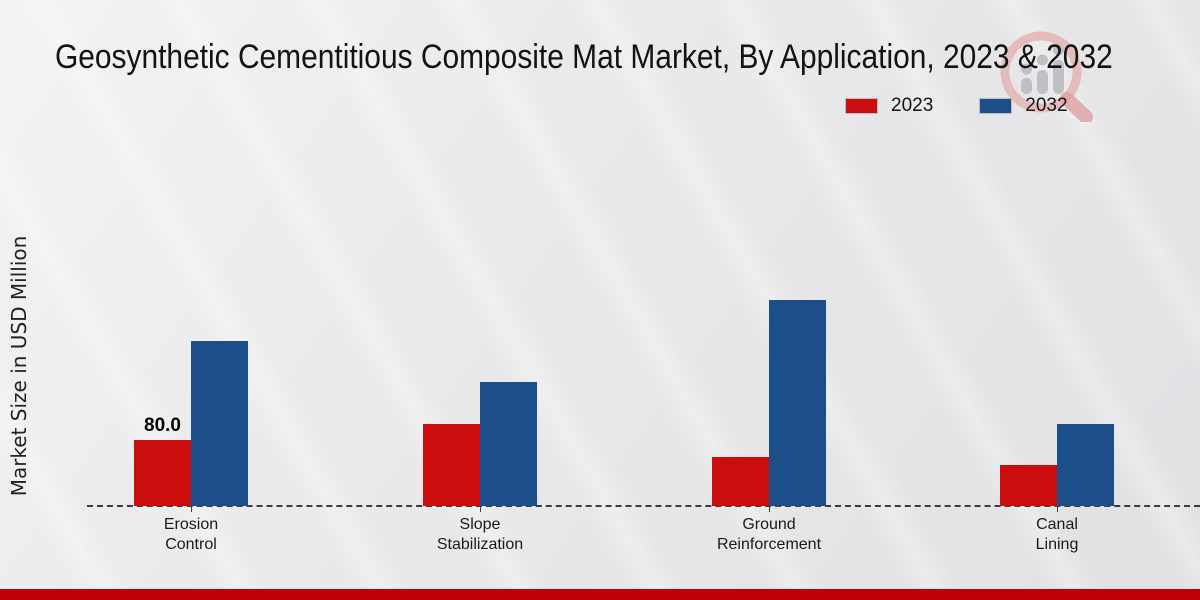  Describe the element at coordinates (956, 106) in the screenshot. I see `legend: 2023 2032` at that location.